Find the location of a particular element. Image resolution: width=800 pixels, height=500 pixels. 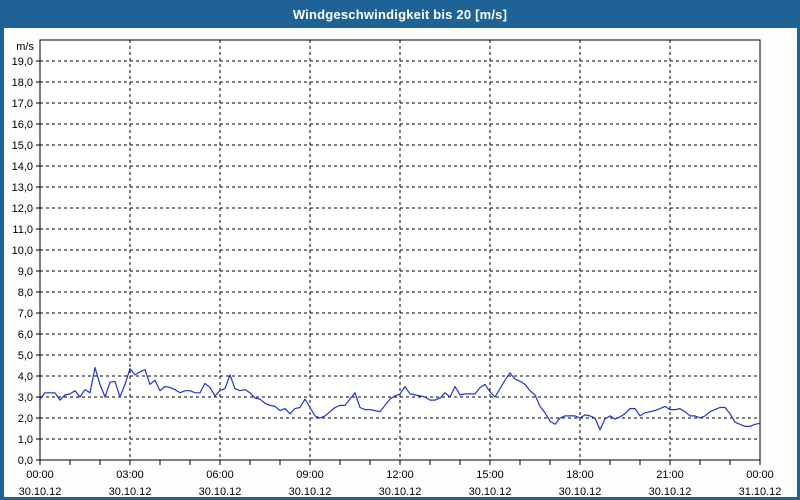

x-tick-time-label: 21:00 is located at coordinates (670, 475).